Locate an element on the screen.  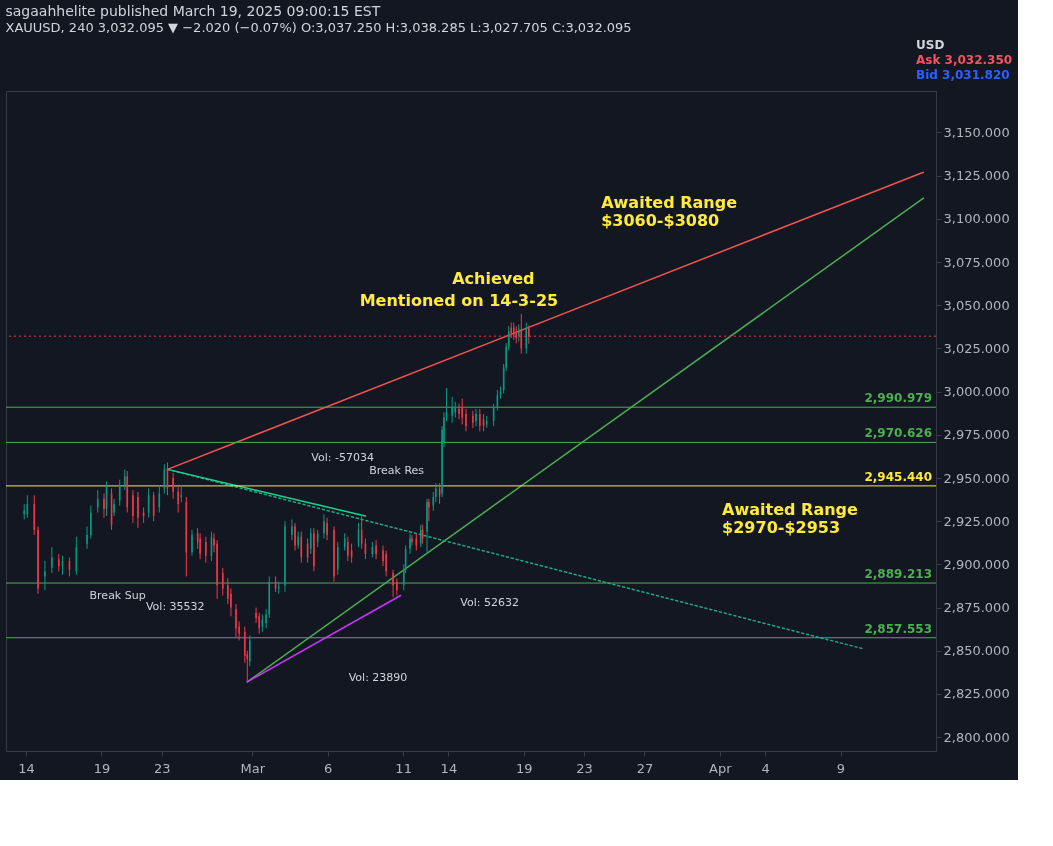
chart-subtitle: XAUUSD, 240 3,032.095 ▼ −2.020 (−0.07%) O:3,037.250 H:3,038.285 L:3,027.705 C:3,032.095 is located at coordinates (318, 27).